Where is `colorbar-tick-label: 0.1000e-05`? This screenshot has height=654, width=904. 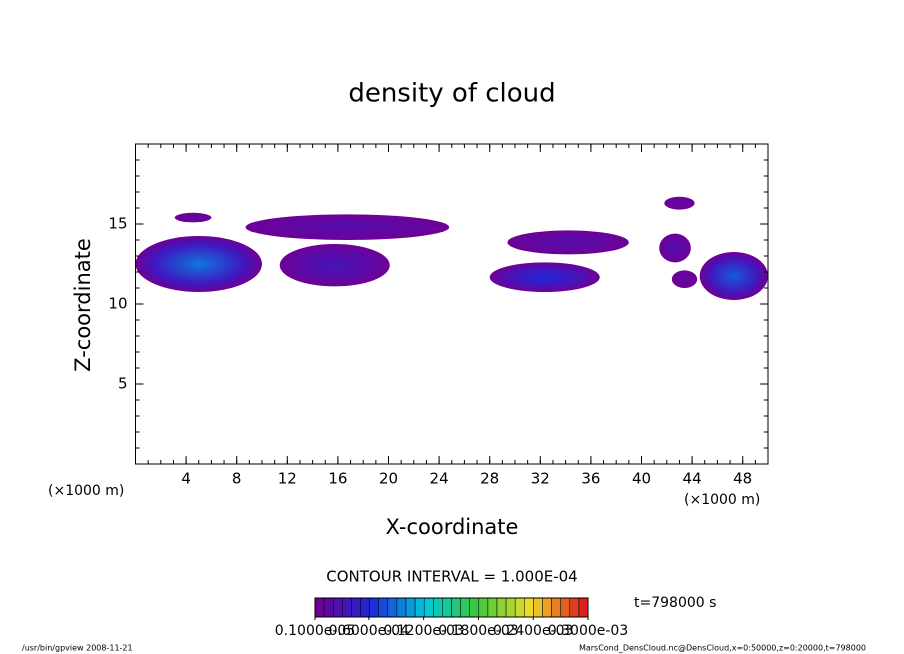
colorbar-tick-label: 0.1000e-05 is located at coordinates (315, 631).